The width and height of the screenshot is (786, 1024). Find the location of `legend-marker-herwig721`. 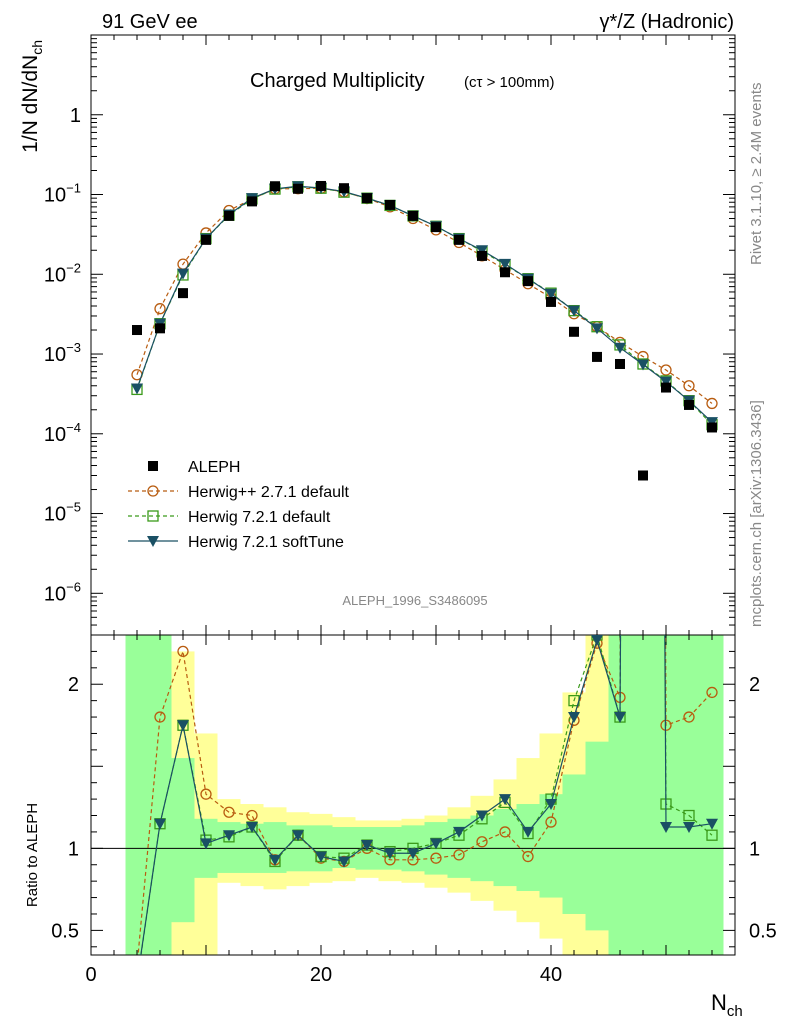

legend-marker-herwig721 is located at coordinates (153, 516).